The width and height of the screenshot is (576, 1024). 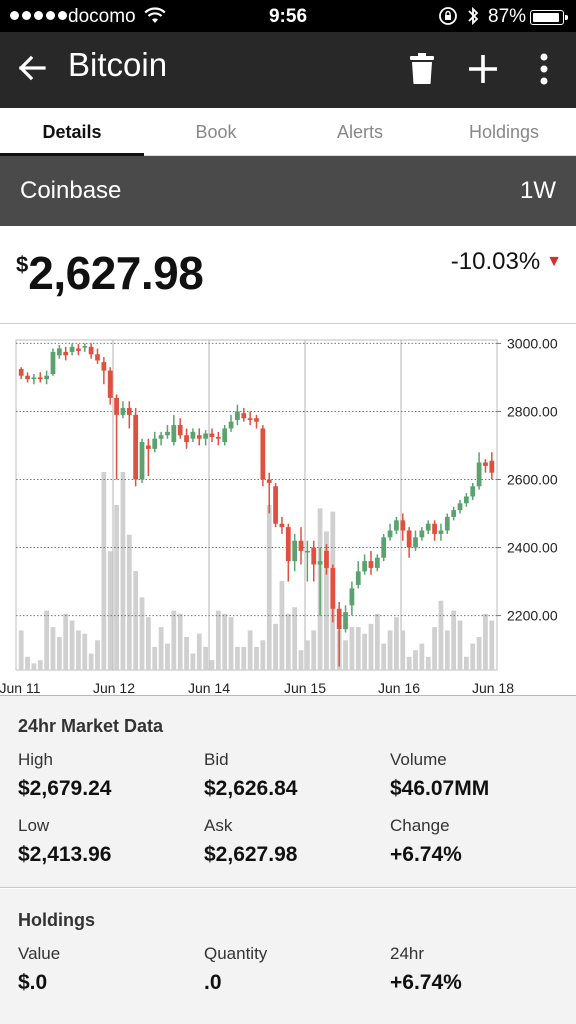 I want to click on stat-value: $2,627.98, so click(x=251, y=854).